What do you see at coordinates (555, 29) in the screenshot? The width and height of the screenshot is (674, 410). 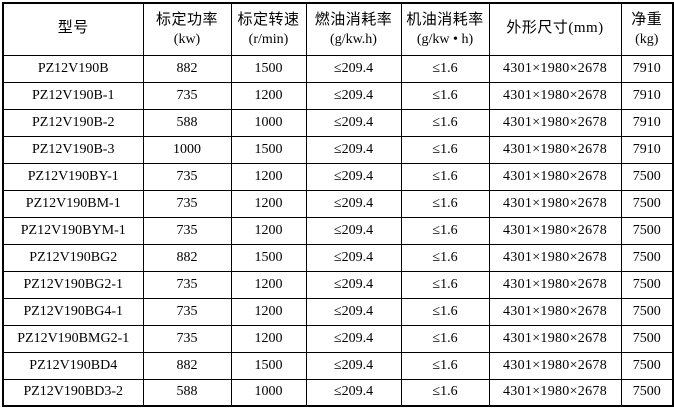 I see `col-header-dimensions: 外形尺寸(mm)` at bounding box center [555, 29].